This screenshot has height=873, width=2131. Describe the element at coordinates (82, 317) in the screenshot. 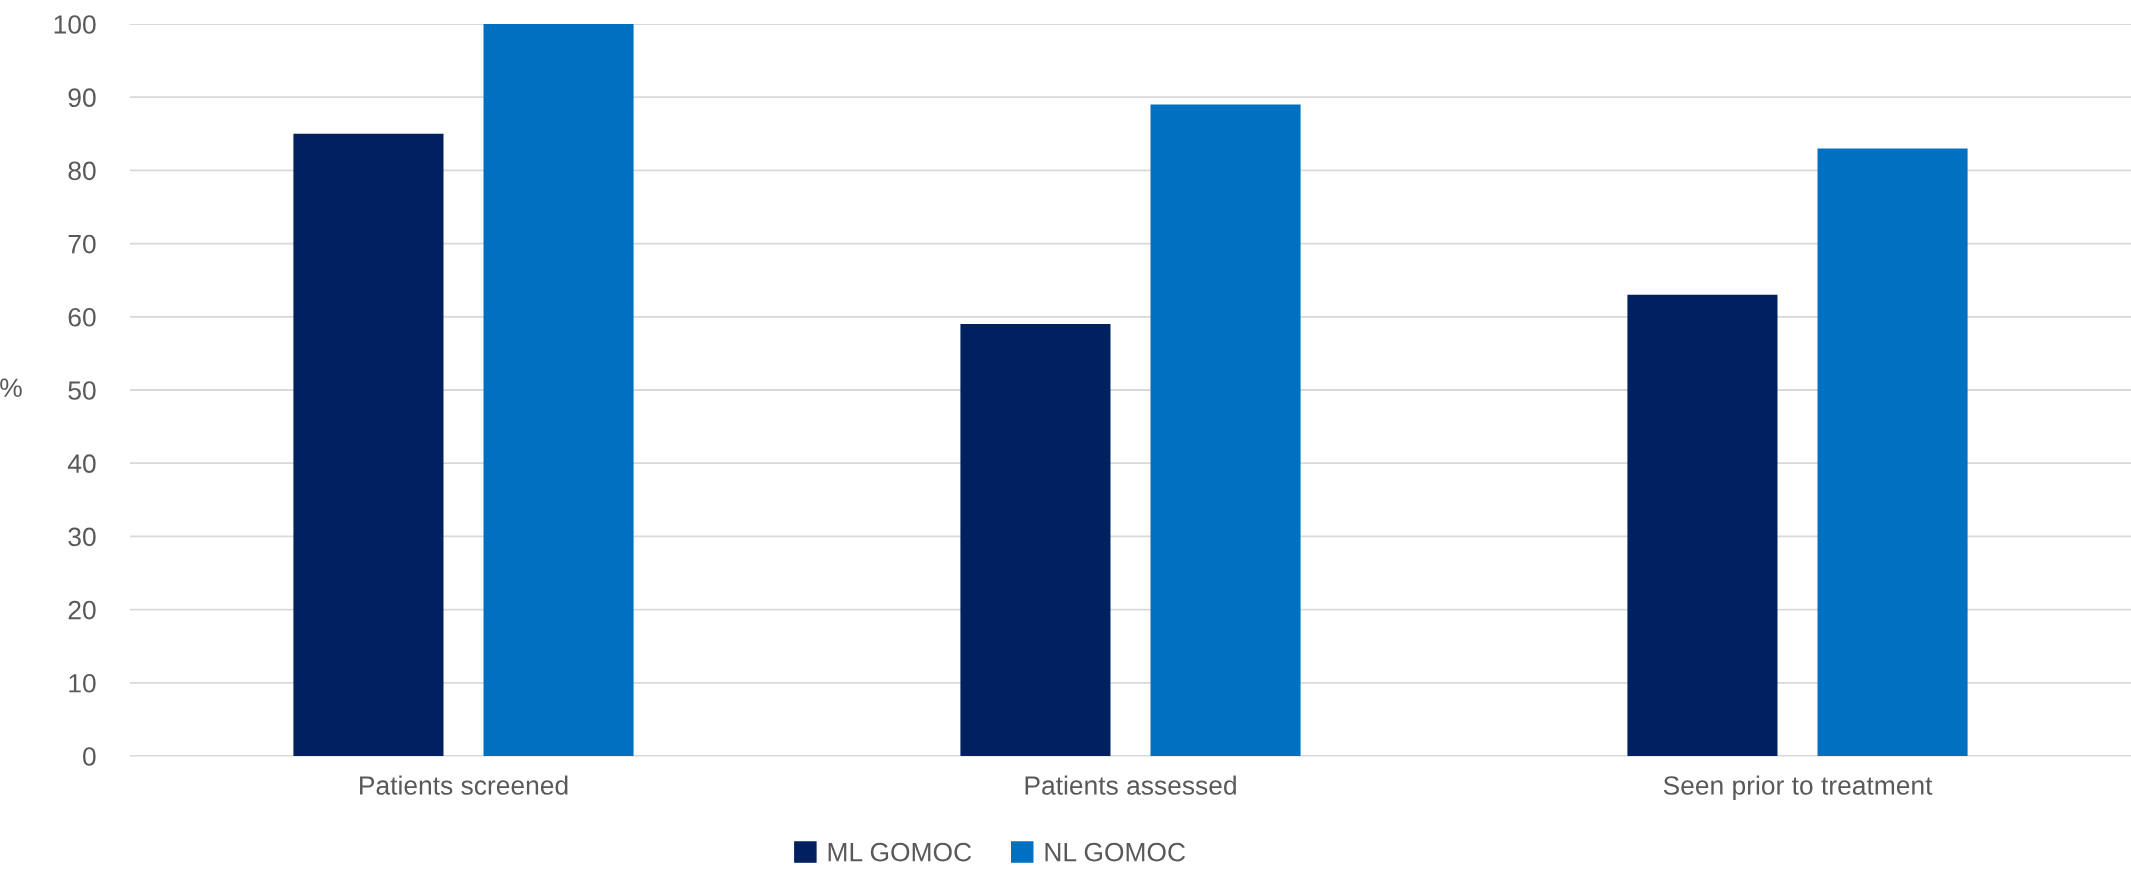

I see `y-tick-label: 60` at that location.